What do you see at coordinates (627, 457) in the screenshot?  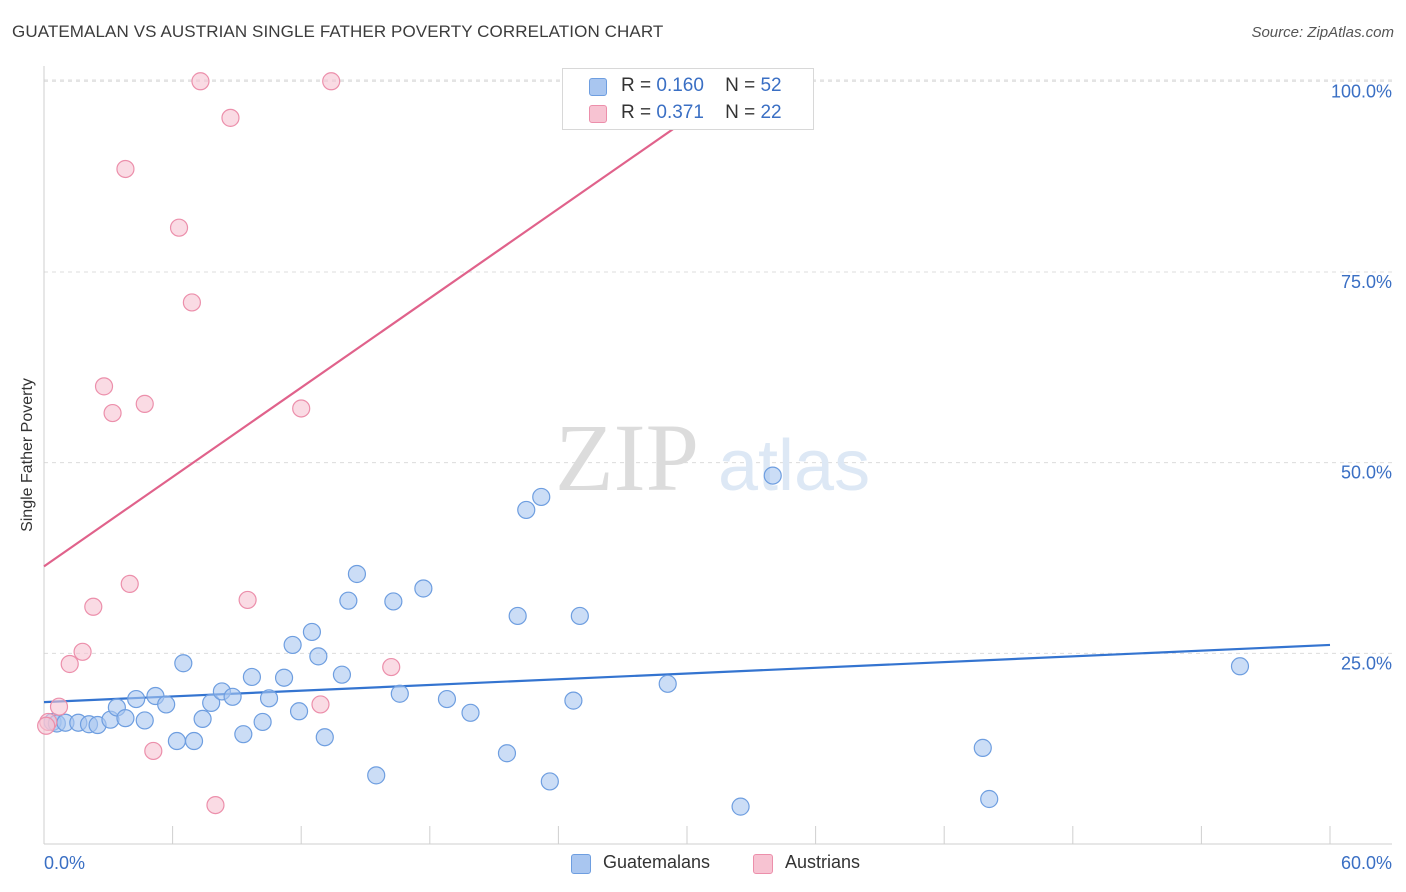 I see `watermark-zip: ZIP` at bounding box center [627, 457].